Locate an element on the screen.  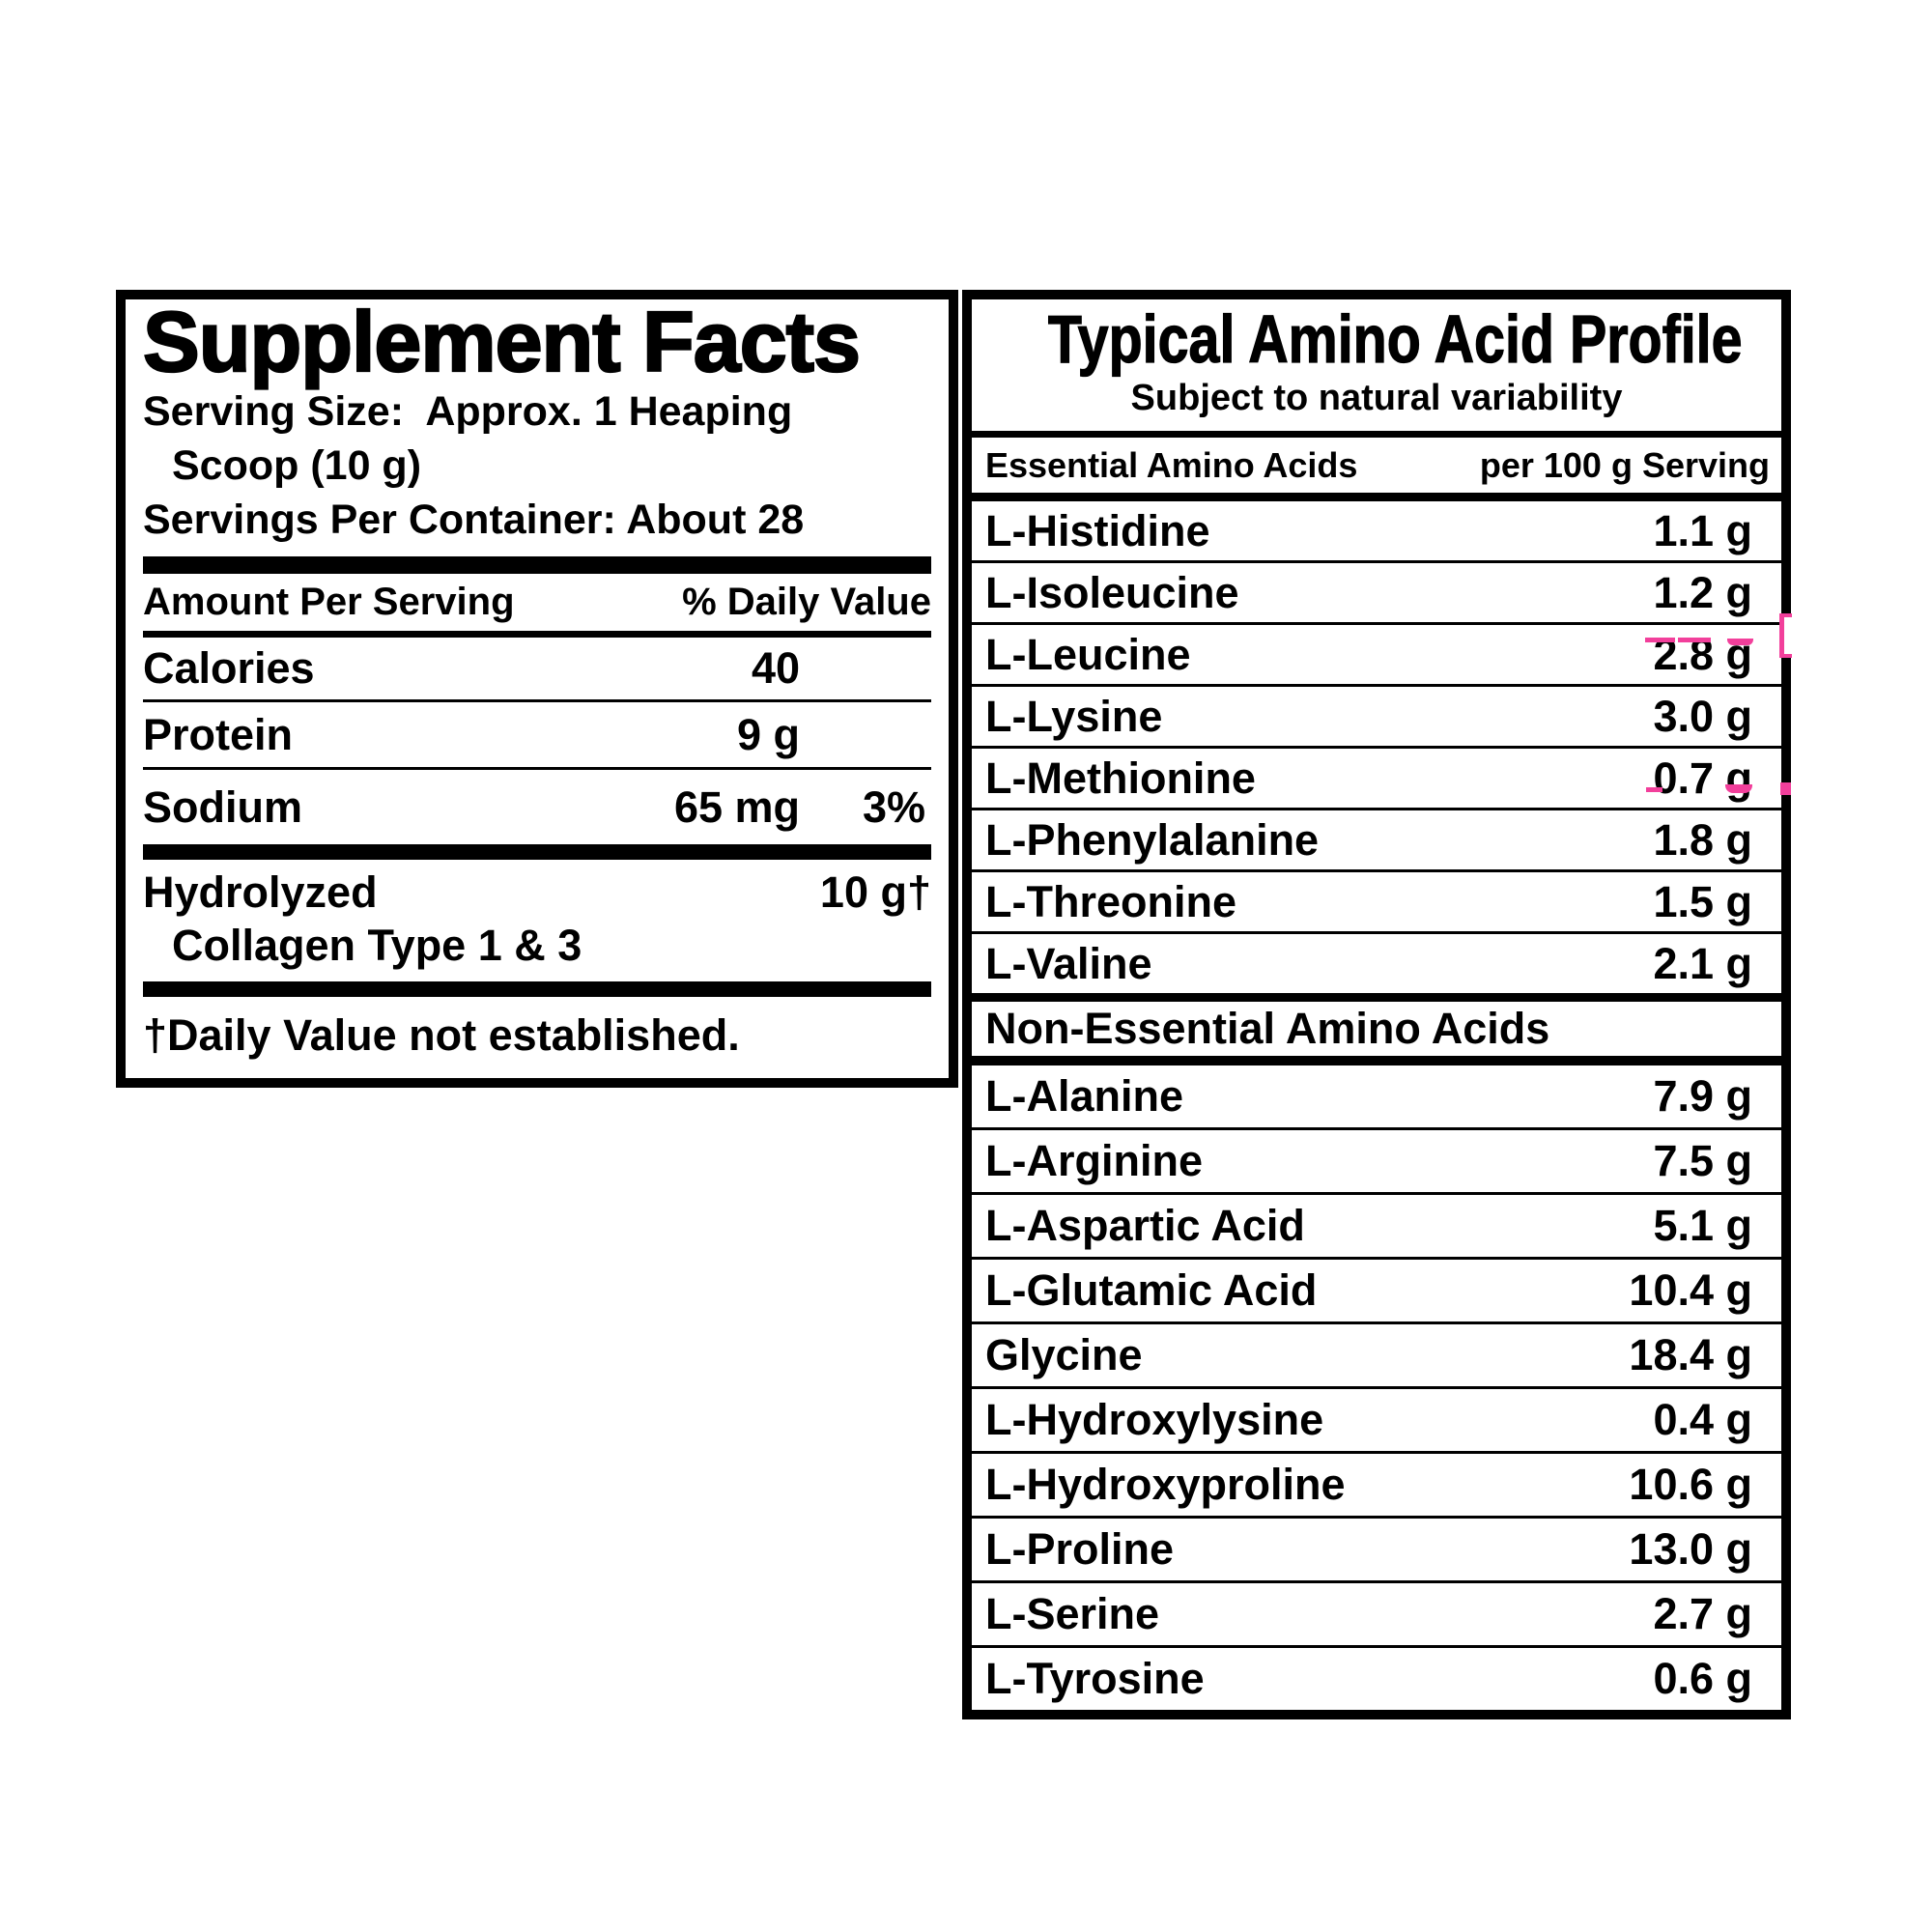
servings-per-container: Servings Per Container: About 28 is located at coordinates (474, 520).